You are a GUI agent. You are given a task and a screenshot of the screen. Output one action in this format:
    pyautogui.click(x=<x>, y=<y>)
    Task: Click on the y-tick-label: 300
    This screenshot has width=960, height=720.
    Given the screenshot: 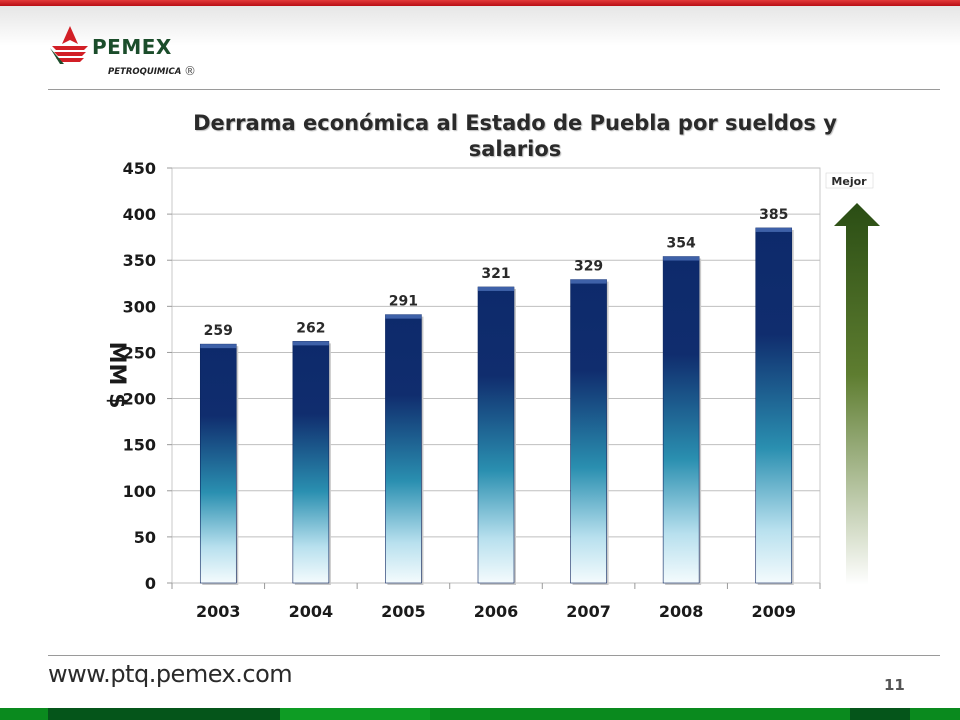 What is the action you would take?
    pyautogui.click(x=139, y=306)
    